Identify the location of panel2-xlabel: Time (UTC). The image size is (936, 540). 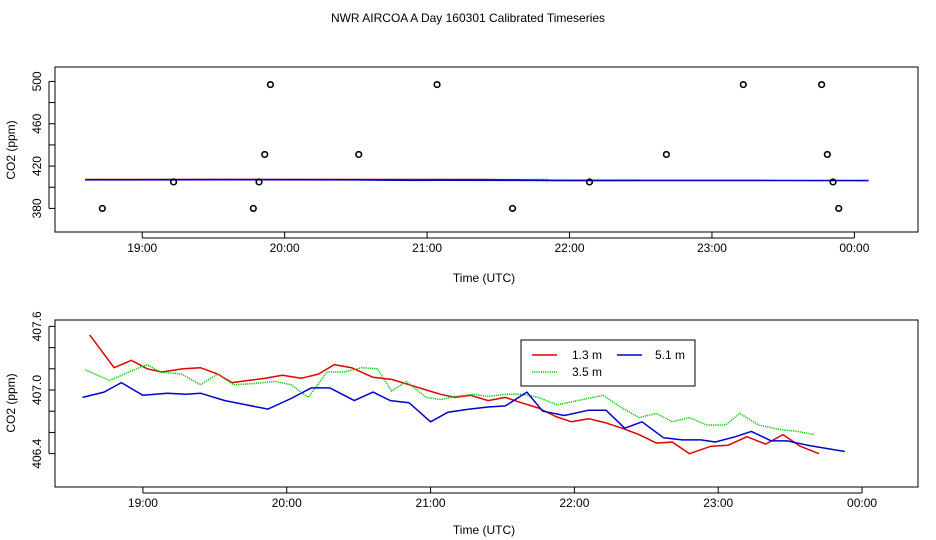
(484, 530).